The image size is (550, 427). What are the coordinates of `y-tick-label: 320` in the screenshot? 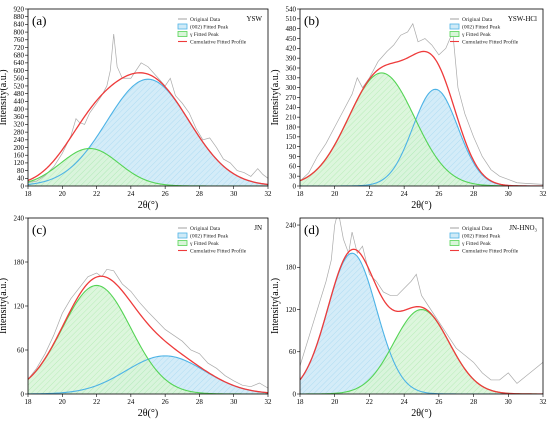 It's located at (19, 125).